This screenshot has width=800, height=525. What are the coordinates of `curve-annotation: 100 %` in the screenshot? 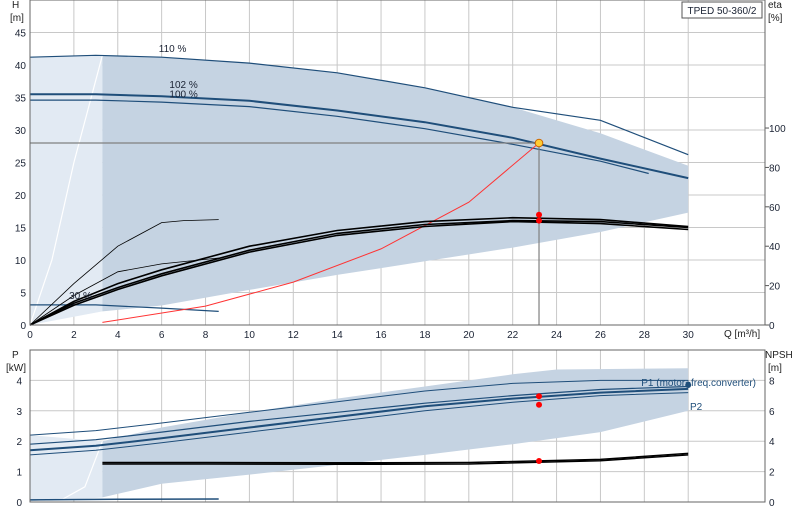 It's located at (183, 95).